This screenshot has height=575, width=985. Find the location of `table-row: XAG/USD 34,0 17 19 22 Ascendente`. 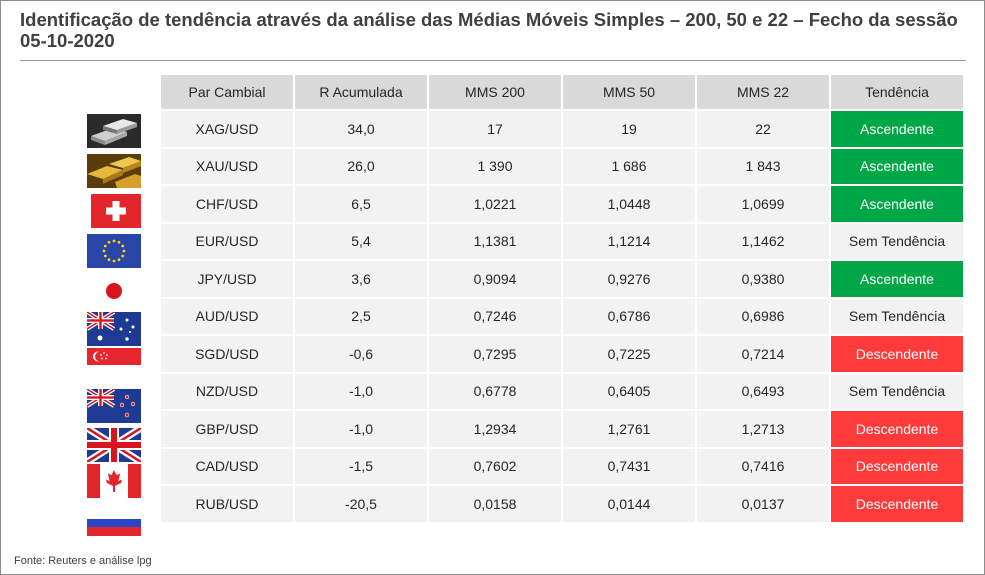

table-row: XAG/USD 34,0 17 19 22 Ascendente is located at coordinates (562, 129).